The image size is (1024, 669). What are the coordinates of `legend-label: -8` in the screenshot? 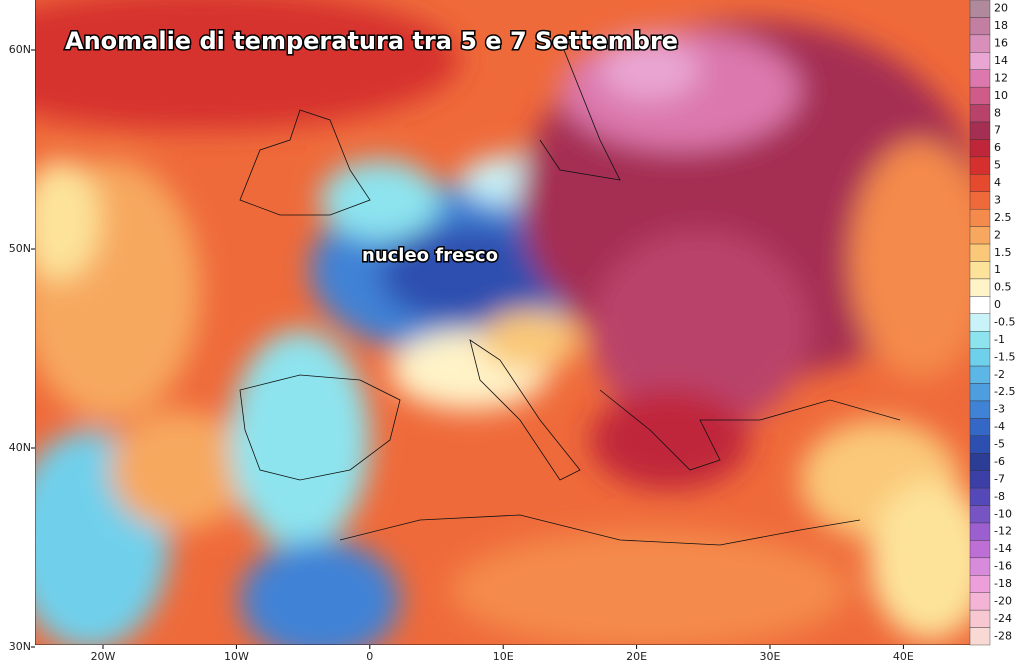 It's located at (999, 496).